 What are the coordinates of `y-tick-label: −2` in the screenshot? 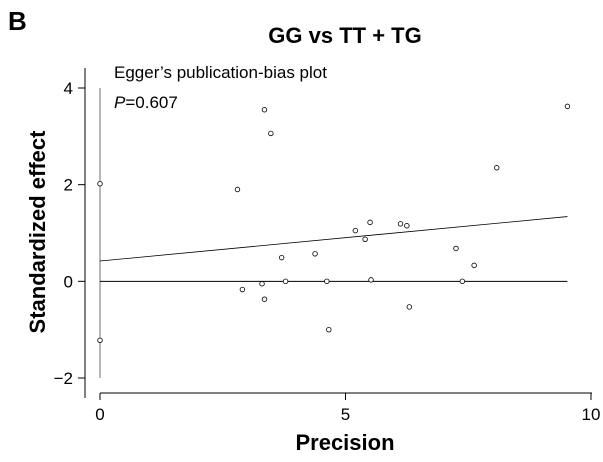 It's located at (63, 378).